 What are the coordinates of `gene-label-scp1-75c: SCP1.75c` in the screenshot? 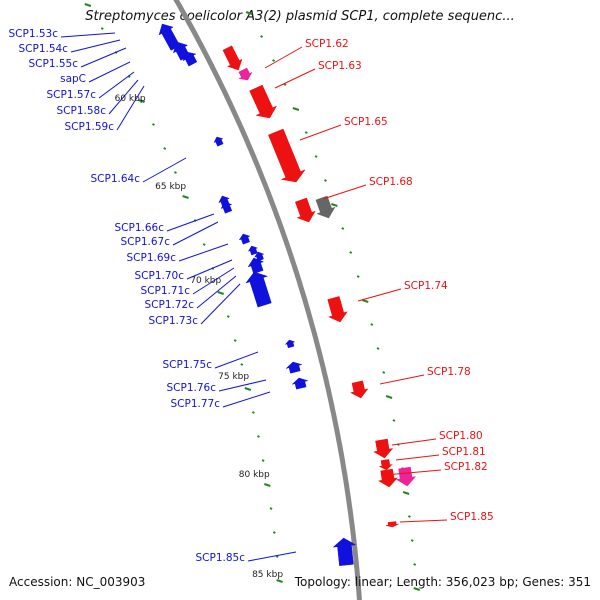 It's located at (188, 365).